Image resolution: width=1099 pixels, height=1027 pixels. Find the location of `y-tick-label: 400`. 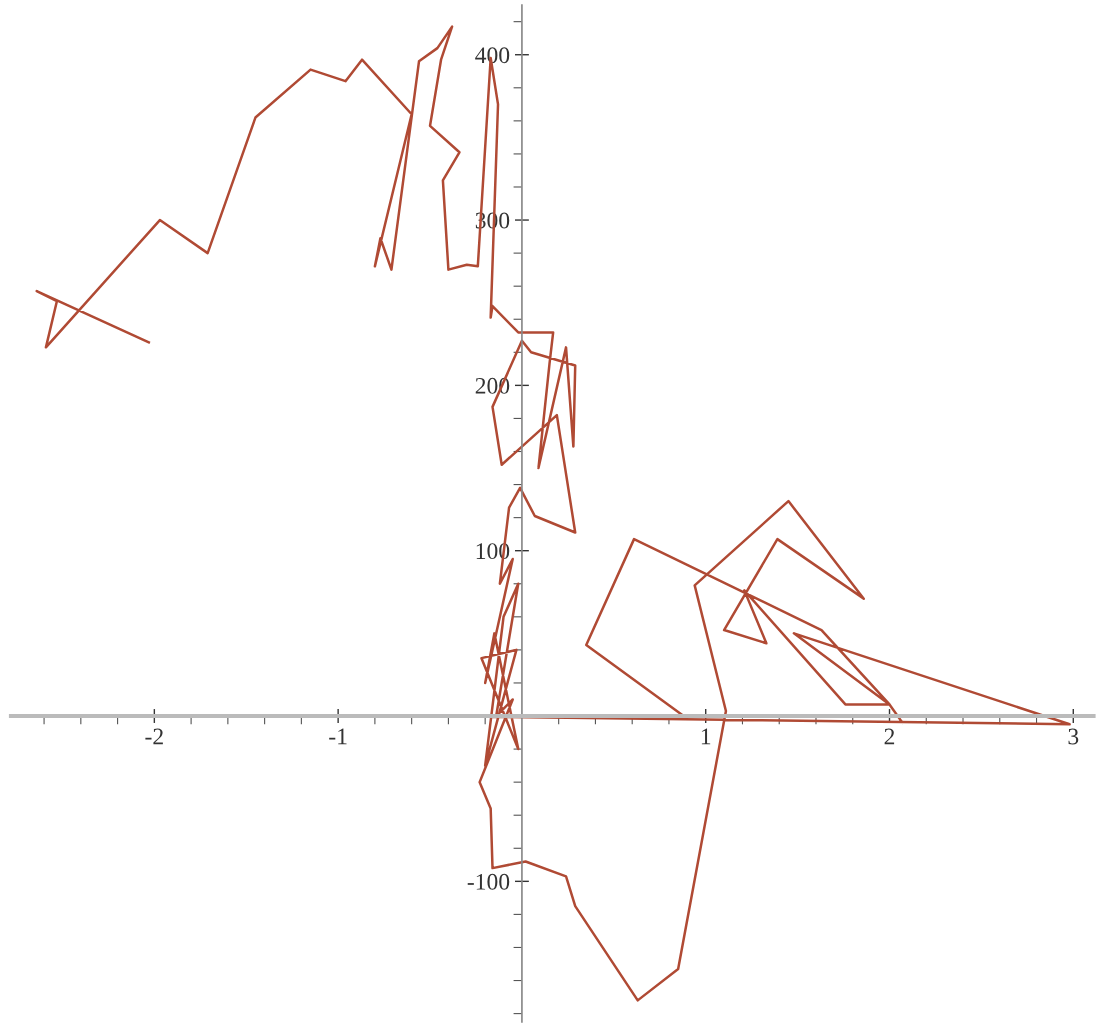

y-tick-label: 400 is located at coordinates (492, 55).